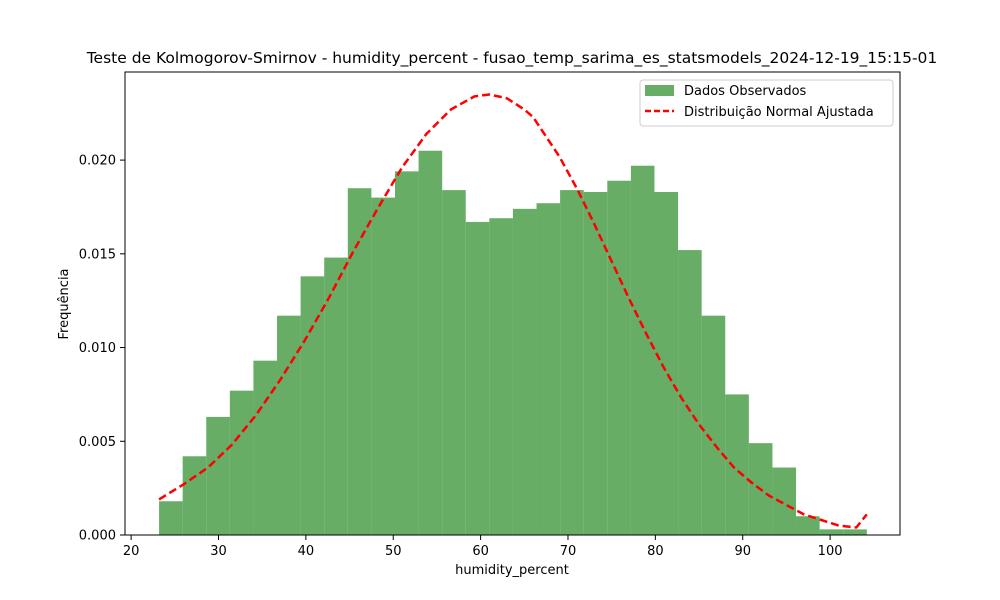 The image size is (1000, 600). What do you see at coordinates (64, 303) in the screenshot?
I see `y-axis-label: Frequência` at bounding box center [64, 303].